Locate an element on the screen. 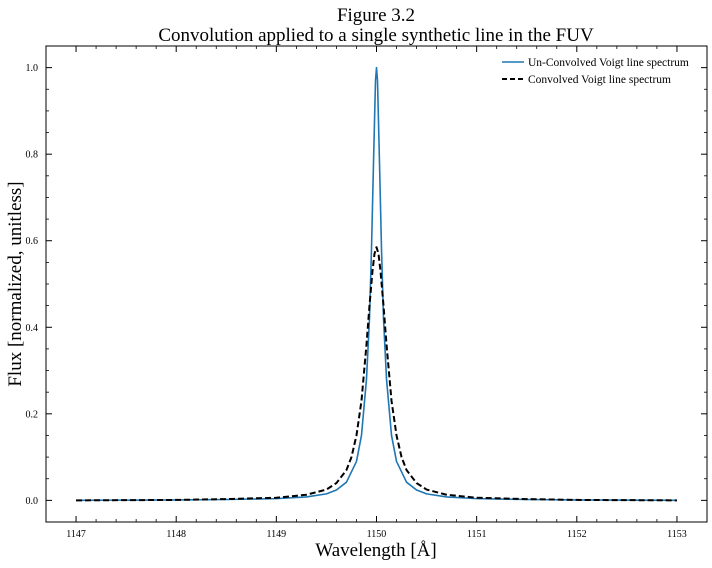 The height and width of the screenshot is (568, 712). x-tick-label: 1153 is located at coordinates (677, 534).